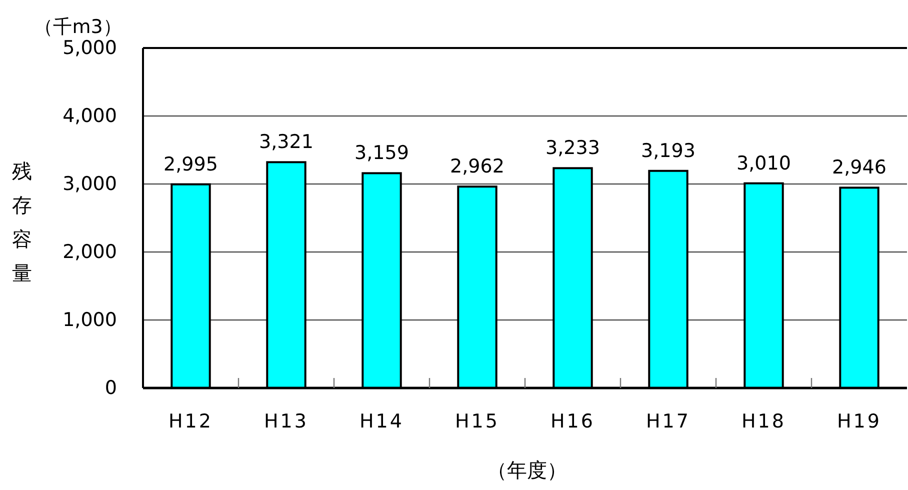 This screenshot has width=908, height=490. Describe the element at coordinates (89, 320) in the screenshot. I see `y-tick-label: 1,000` at that location.